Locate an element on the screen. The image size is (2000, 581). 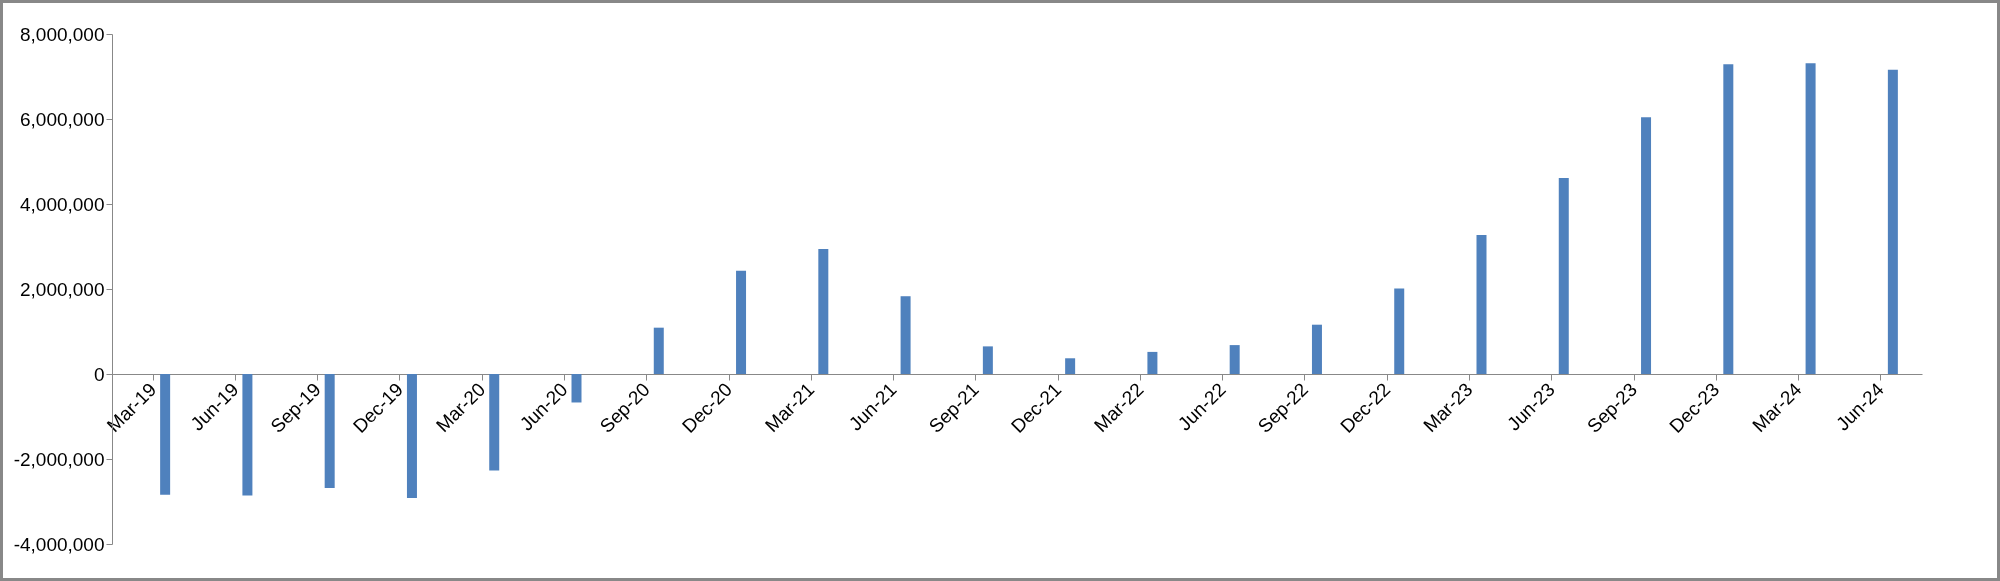
y-tick-label: -4,000,000 is located at coordinates (59, 544).